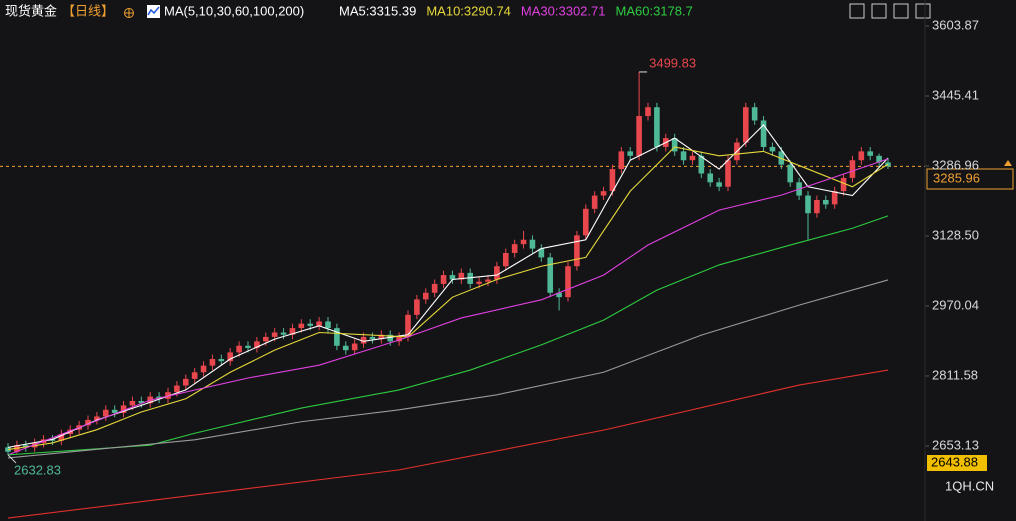 This screenshot has width=1016, height=521. What do you see at coordinates (954, 461) in the screenshot?
I see `marker-price: 2643.88` at bounding box center [954, 461].